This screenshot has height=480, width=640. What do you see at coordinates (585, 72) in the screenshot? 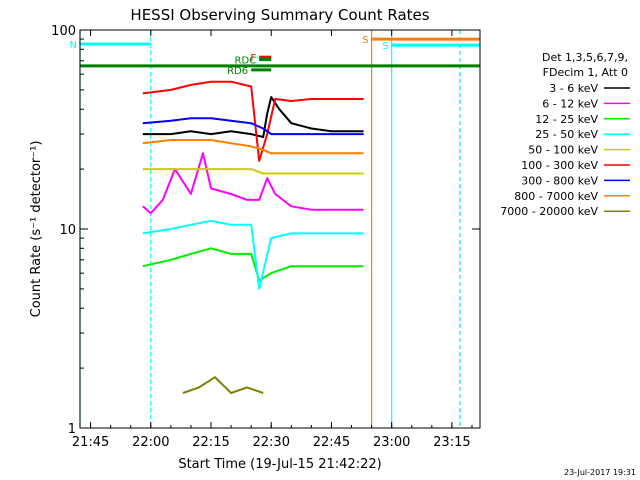
I see `legend-header-1: FDecim 1, Att 0` at bounding box center [585, 72].